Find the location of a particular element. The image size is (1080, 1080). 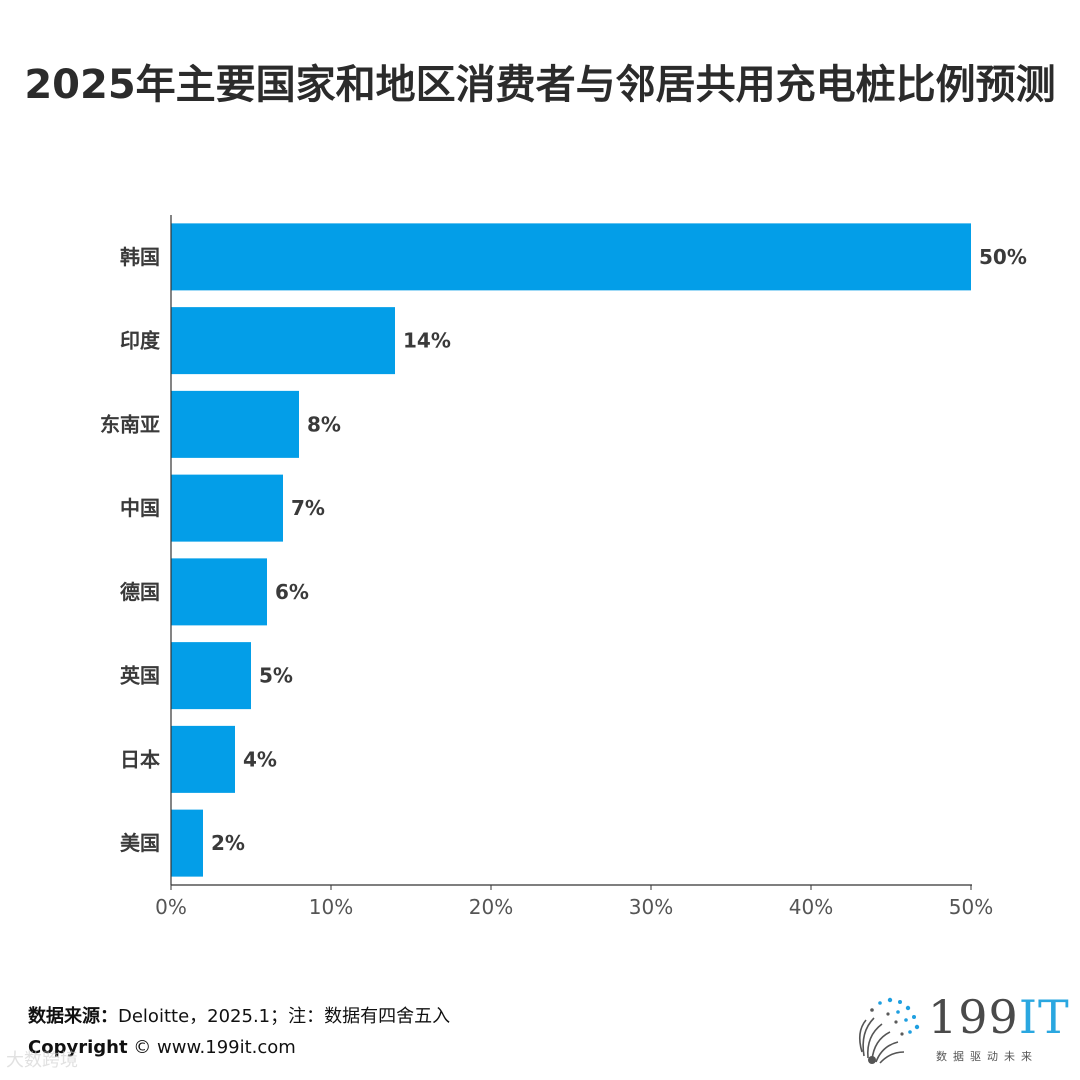

bar-value-label-0: 50% is located at coordinates (1003, 257).